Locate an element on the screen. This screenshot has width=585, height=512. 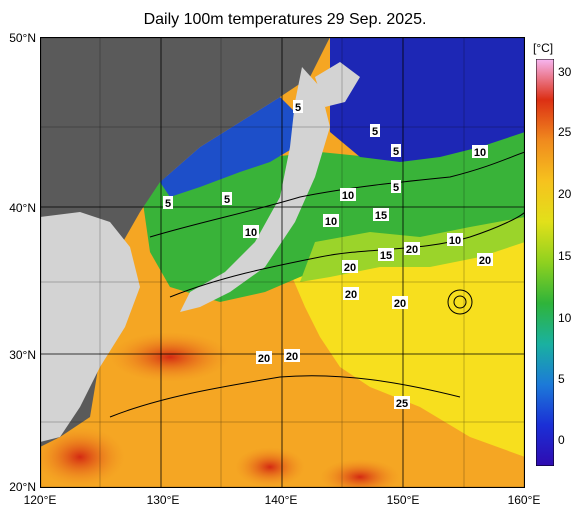
colorbar-gradient is located at coordinates (545, 262).